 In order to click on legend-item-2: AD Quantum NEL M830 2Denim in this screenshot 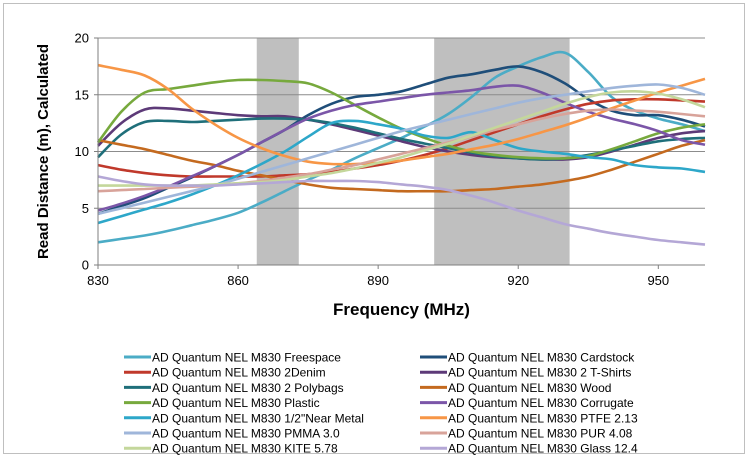, I will do `click(225, 373)`.